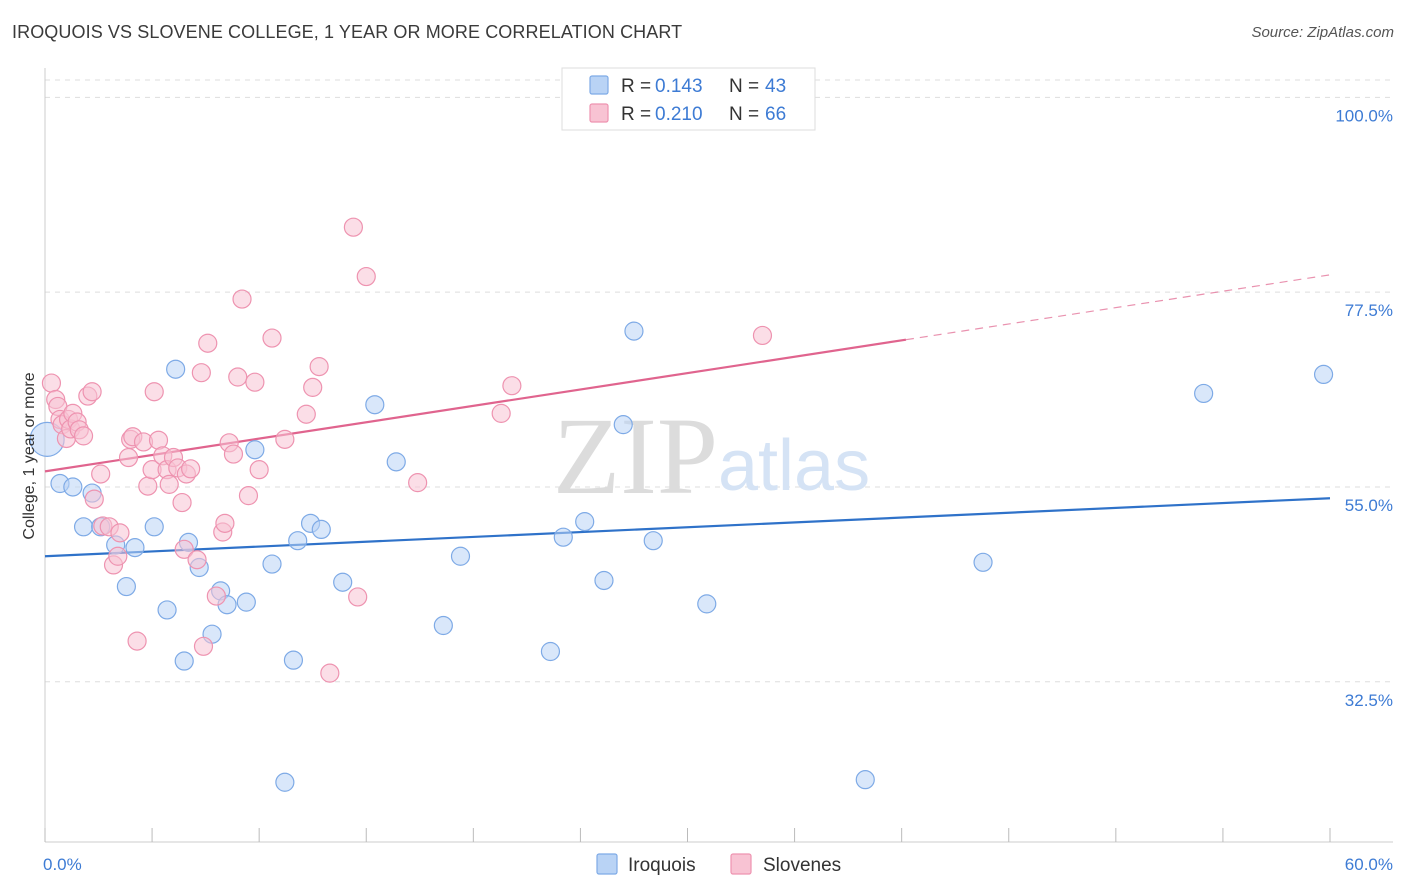  What do you see at coordinates (687, 527) in the screenshot?
I see `trend-line-iroquois` at bounding box center [687, 527].